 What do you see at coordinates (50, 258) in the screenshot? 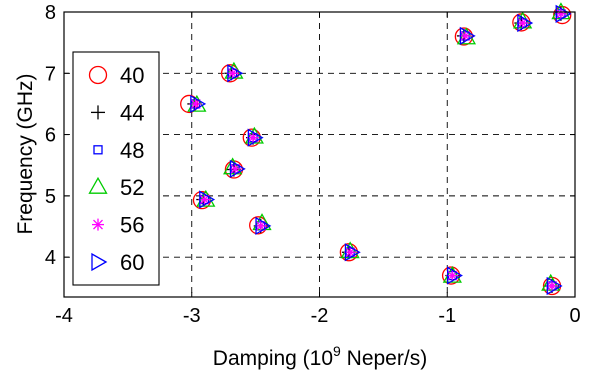
I see `y-tick-label: 4` at bounding box center [50, 258].